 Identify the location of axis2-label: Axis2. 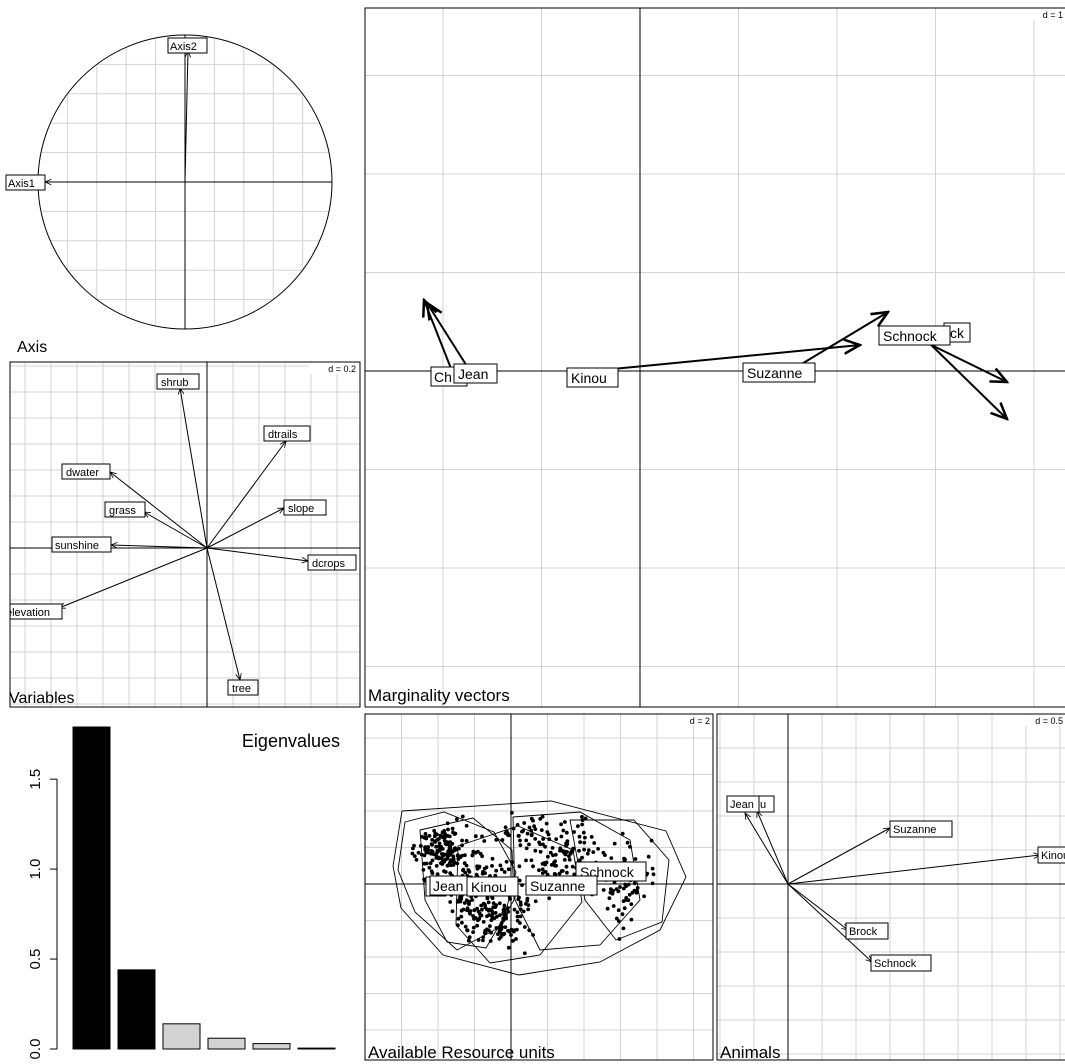
(187, 45).